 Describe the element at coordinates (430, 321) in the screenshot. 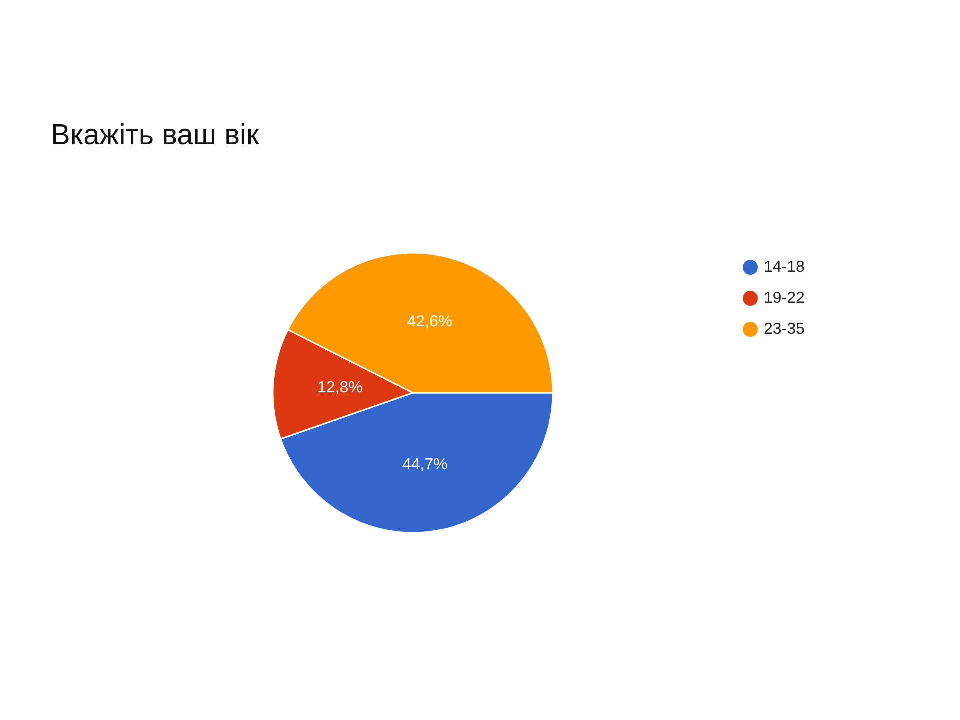

I see `data-label: 42,6%` at that location.